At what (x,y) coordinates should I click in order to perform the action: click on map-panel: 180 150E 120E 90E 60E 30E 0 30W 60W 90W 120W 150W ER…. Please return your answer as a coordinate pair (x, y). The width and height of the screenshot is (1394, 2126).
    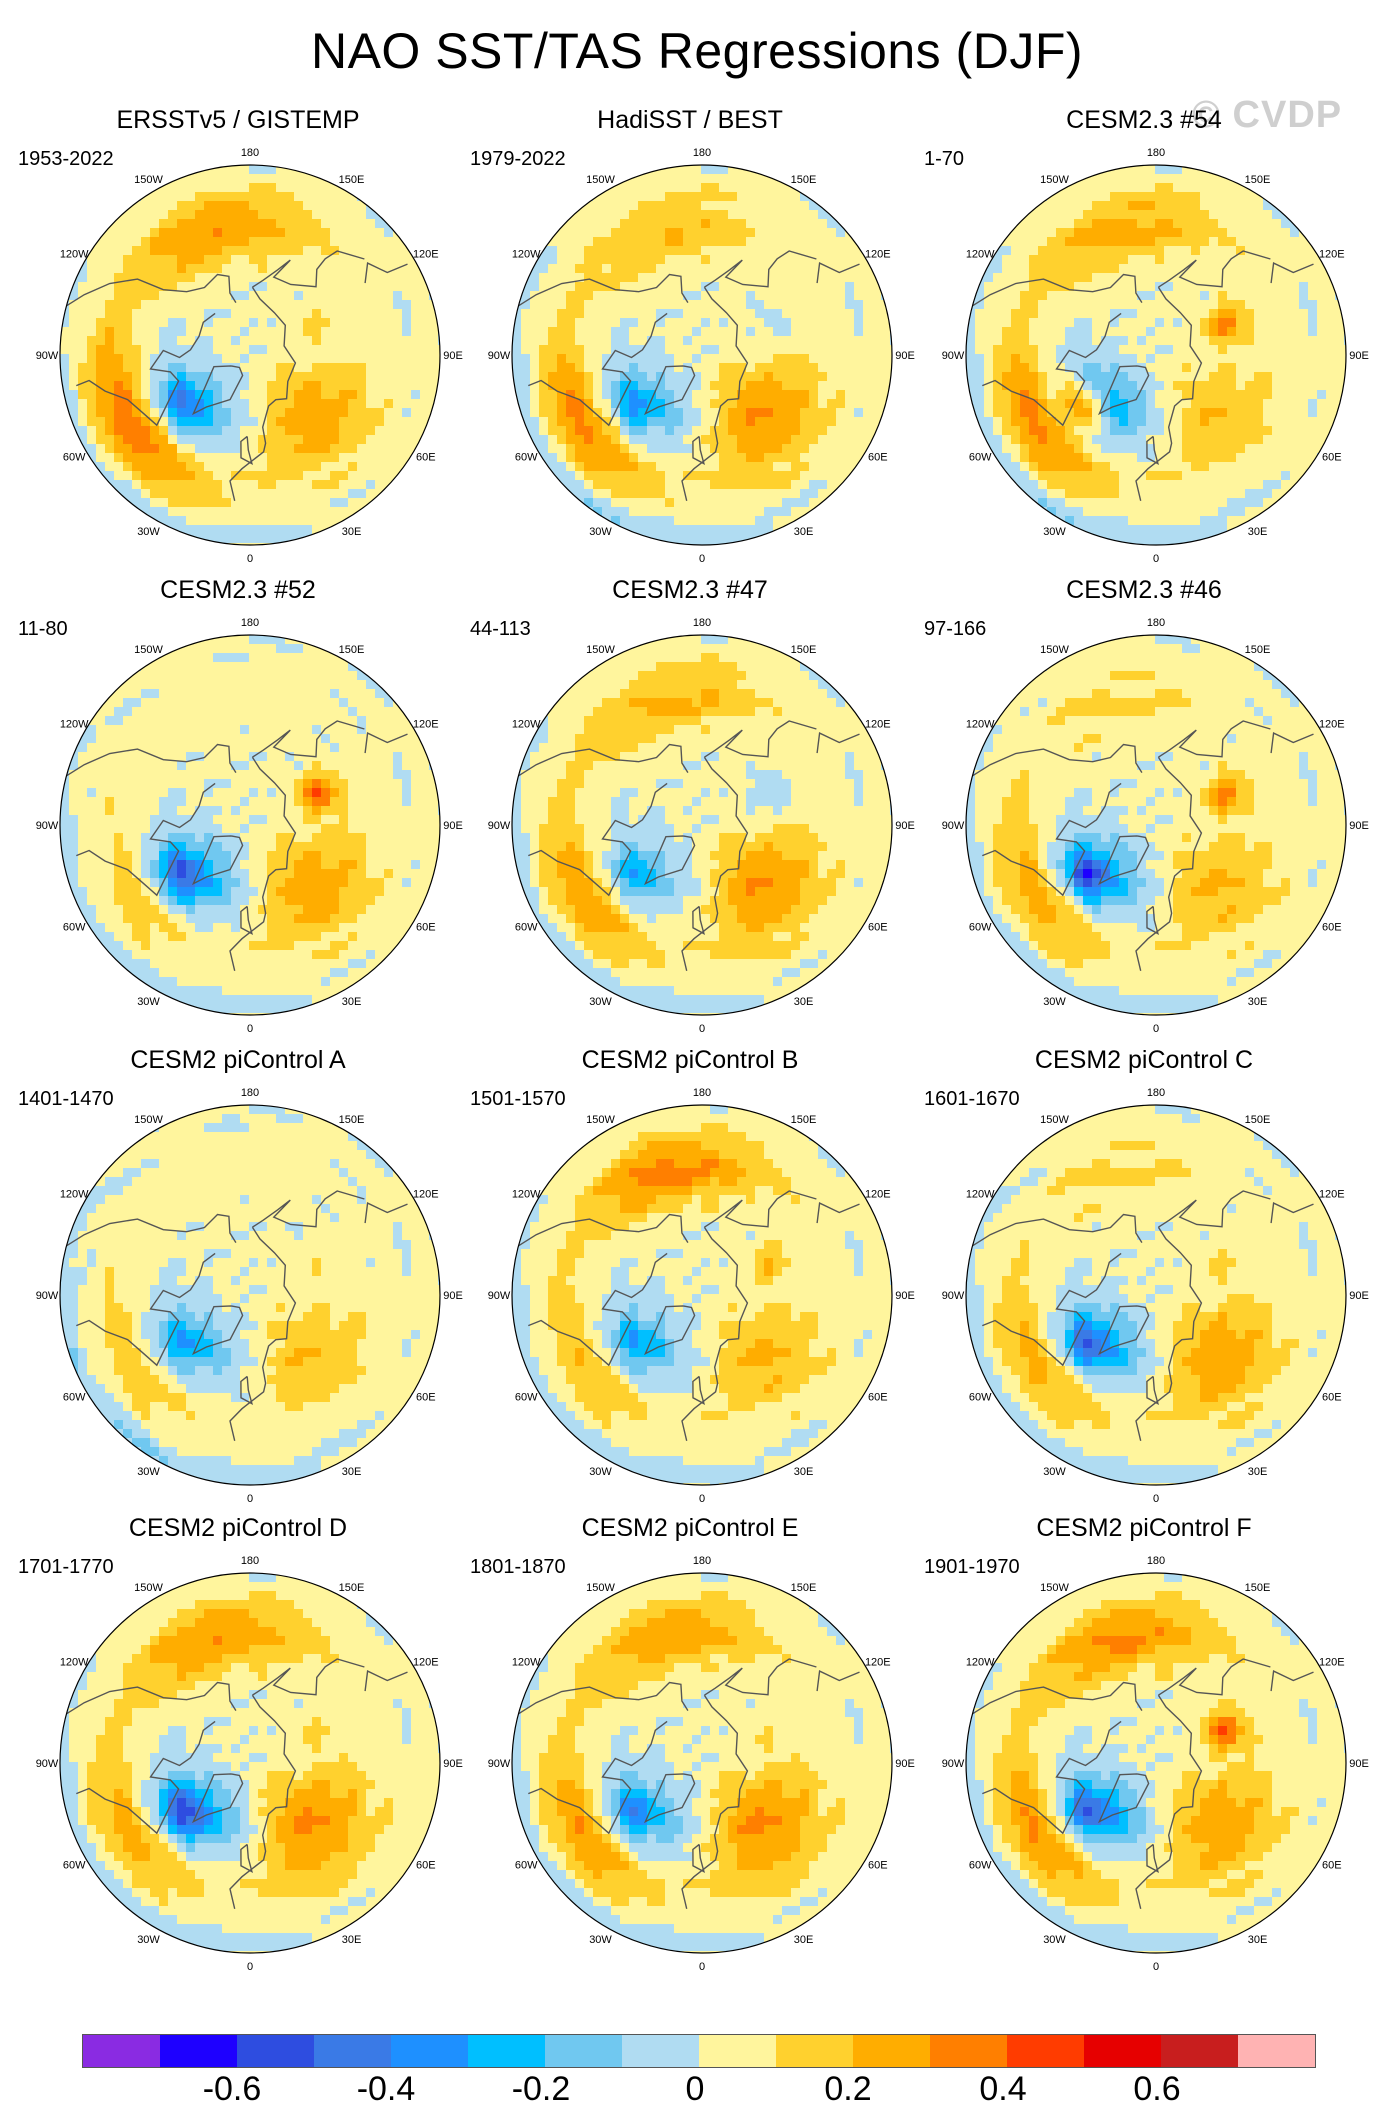
    Looking at the image, I should click on (238, 343).